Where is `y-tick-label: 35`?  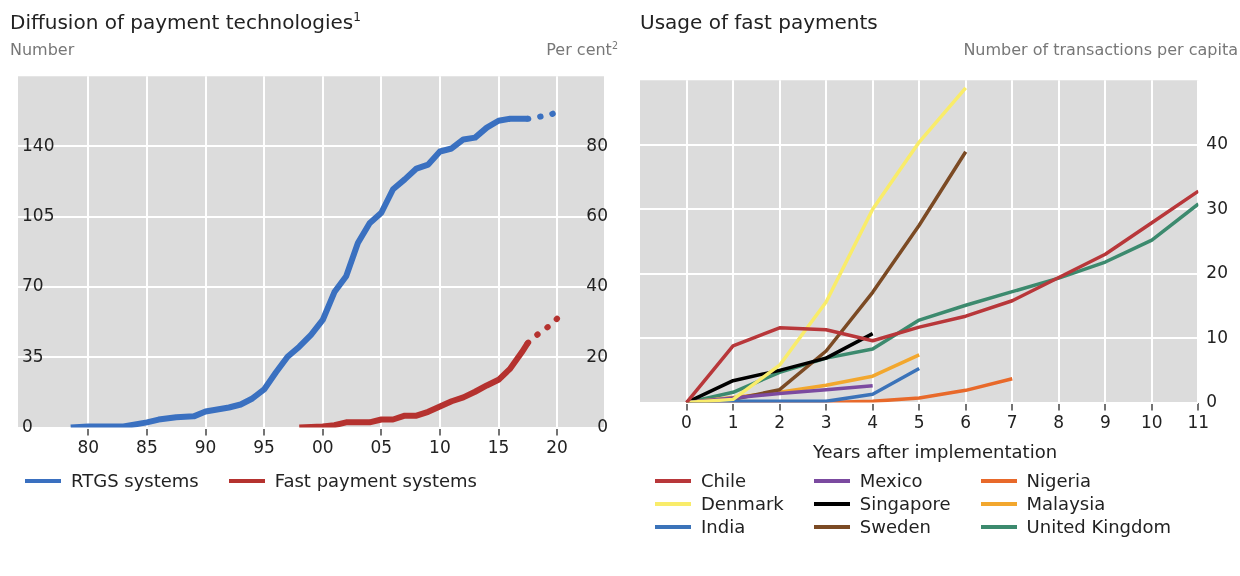
y-tick-label: 35 is located at coordinates (33, 355).